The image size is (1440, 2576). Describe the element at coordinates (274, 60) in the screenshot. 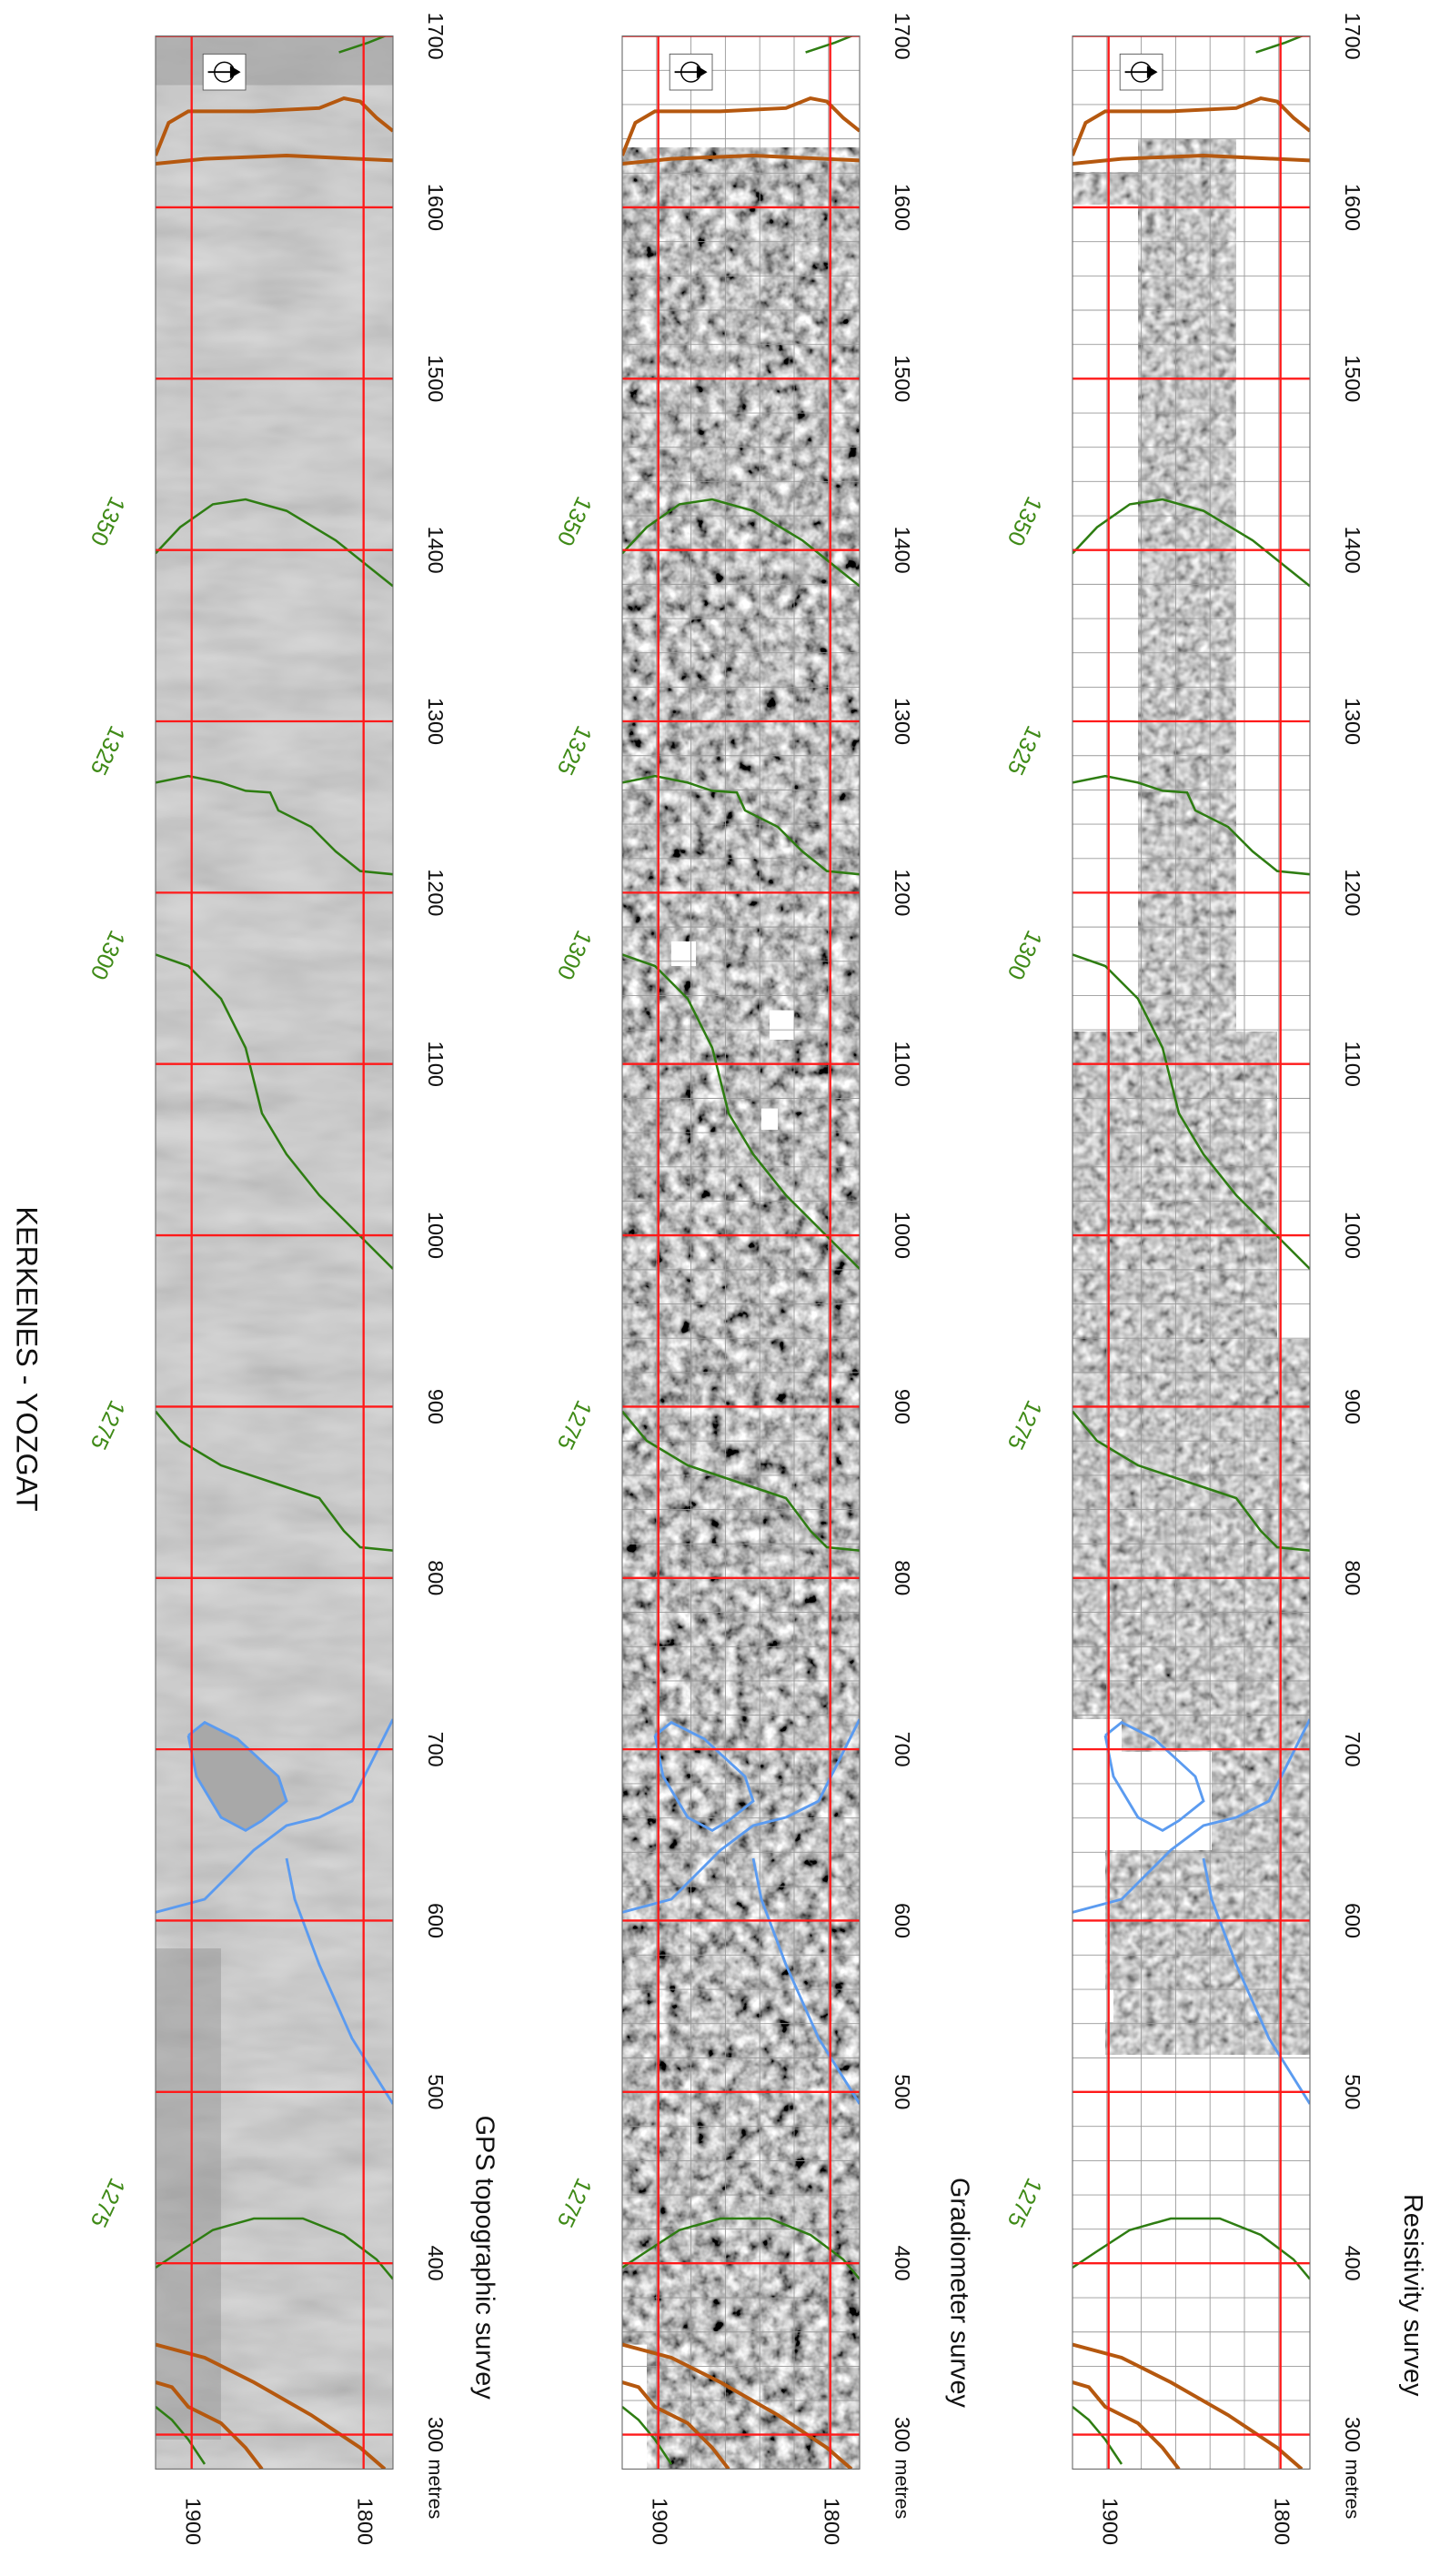

I see `relief-dark-band` at that location.